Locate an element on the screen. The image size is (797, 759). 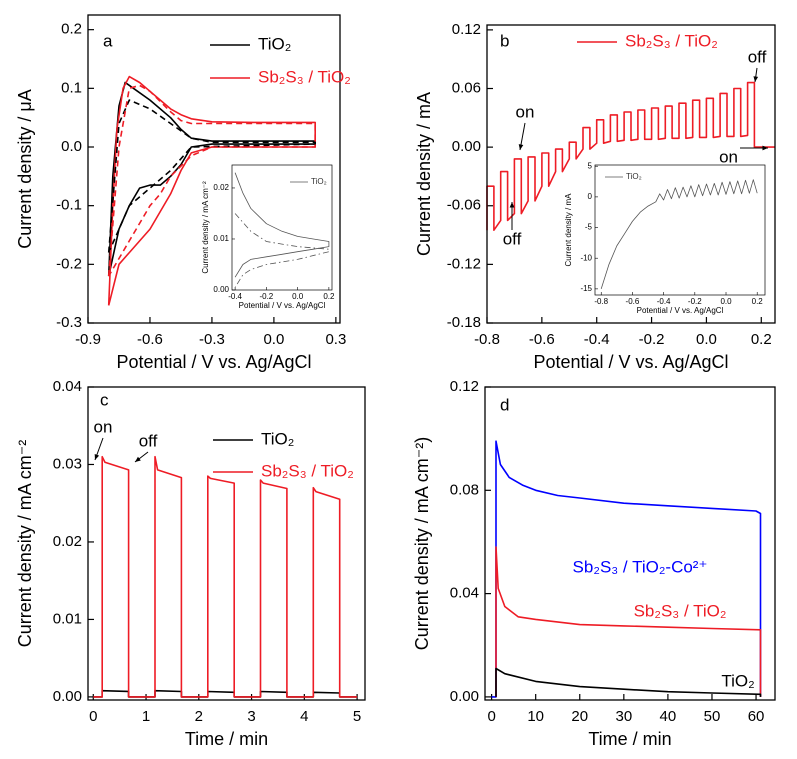
x-tick-label: -0.8 is located at coordinates (487, 339).